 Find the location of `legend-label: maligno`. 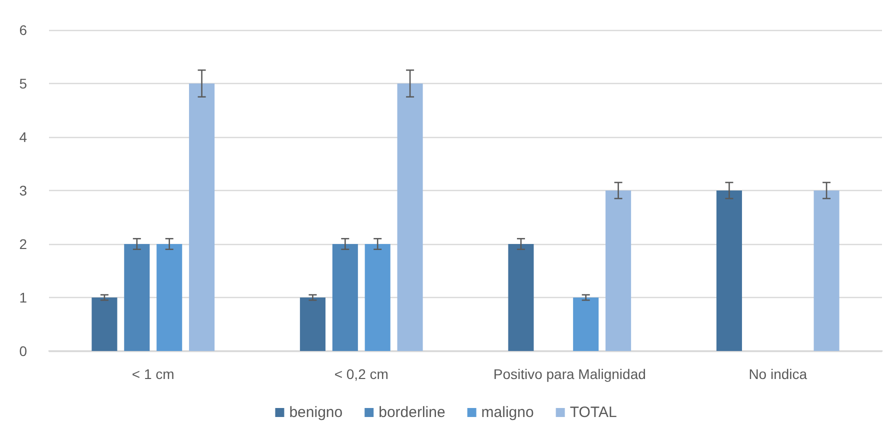

legend-label: maligno is located at coordinates (507, 412).